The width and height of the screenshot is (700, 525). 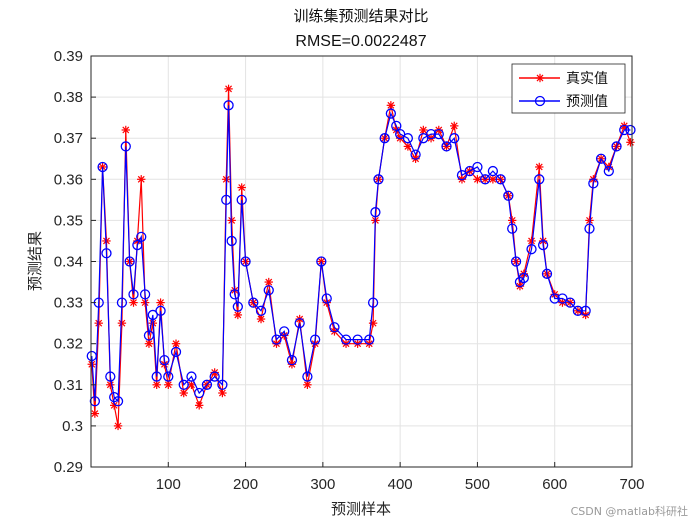 What do you see at coordinates (360, 16) in the screenshot?
I see `chart-title: 训练集预测结果对比` at bounding box center [360, 16].